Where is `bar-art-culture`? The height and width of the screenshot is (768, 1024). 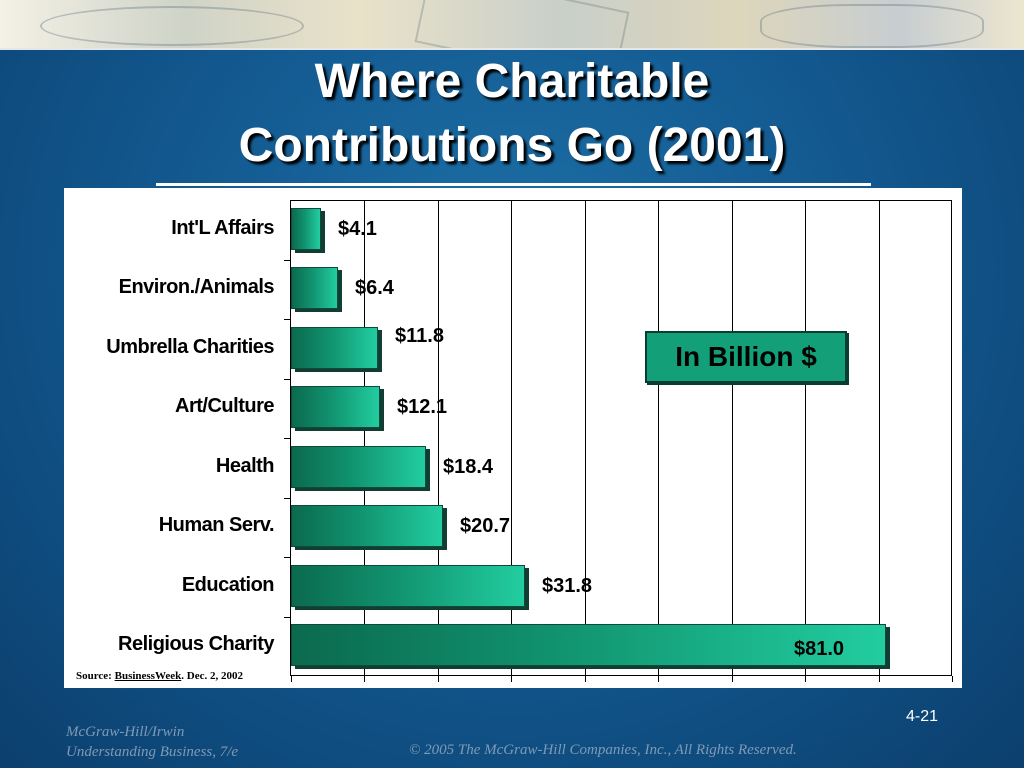
bar-art-culture is located at coordinates (335, 407).